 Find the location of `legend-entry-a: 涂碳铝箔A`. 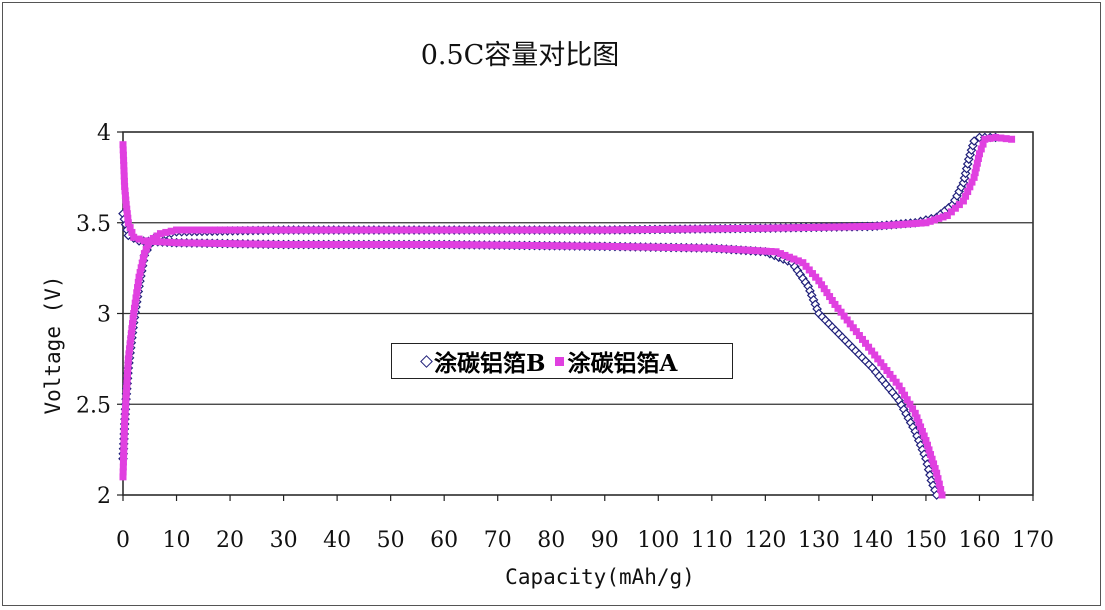

legend-entry-a: 涂碳铝箔A is located at coordinates (616, 361).